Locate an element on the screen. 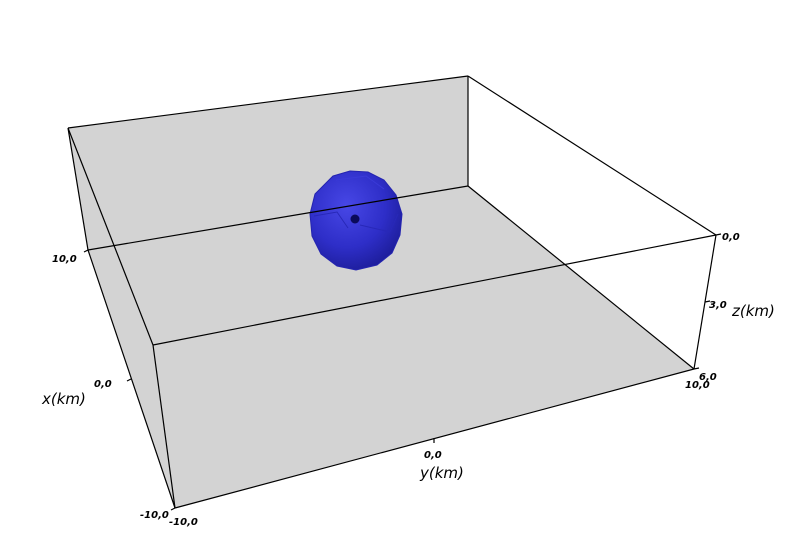  y-tick-label-center: 0,0 is located at coordinates (433, 455).